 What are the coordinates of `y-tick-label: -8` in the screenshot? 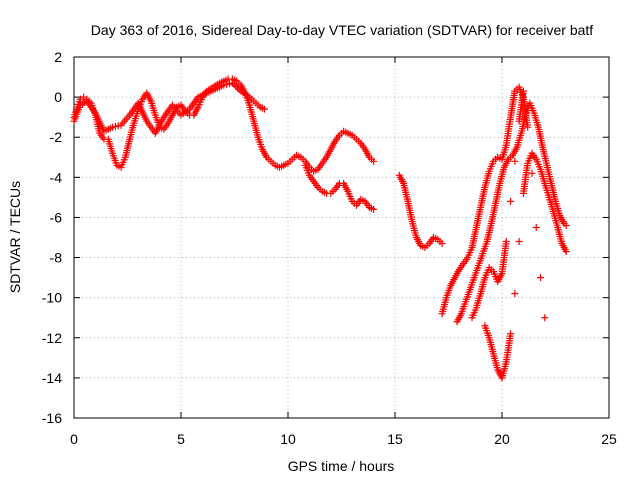 It's located at (56, 258).